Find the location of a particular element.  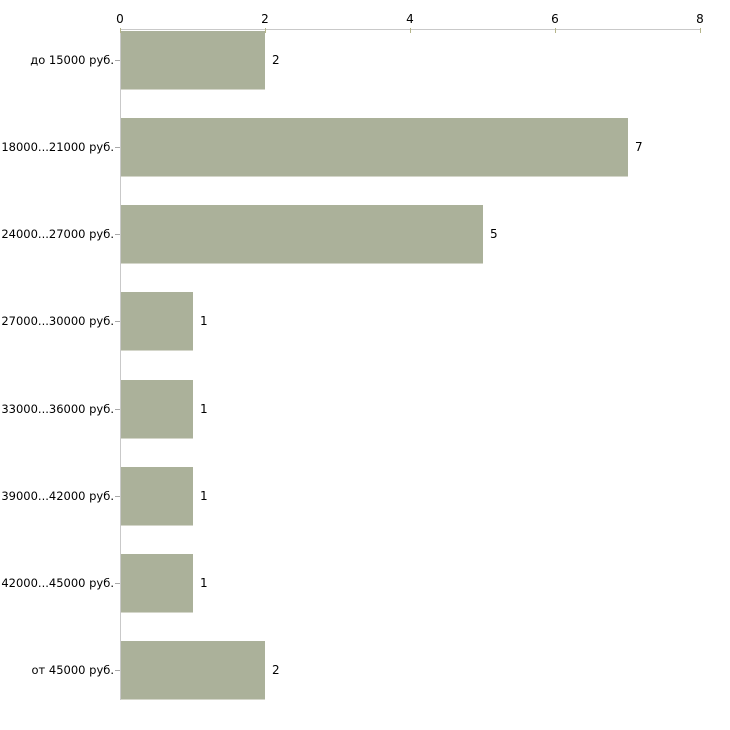

x-tick-label: 2 is located at coordinates (265, 19).